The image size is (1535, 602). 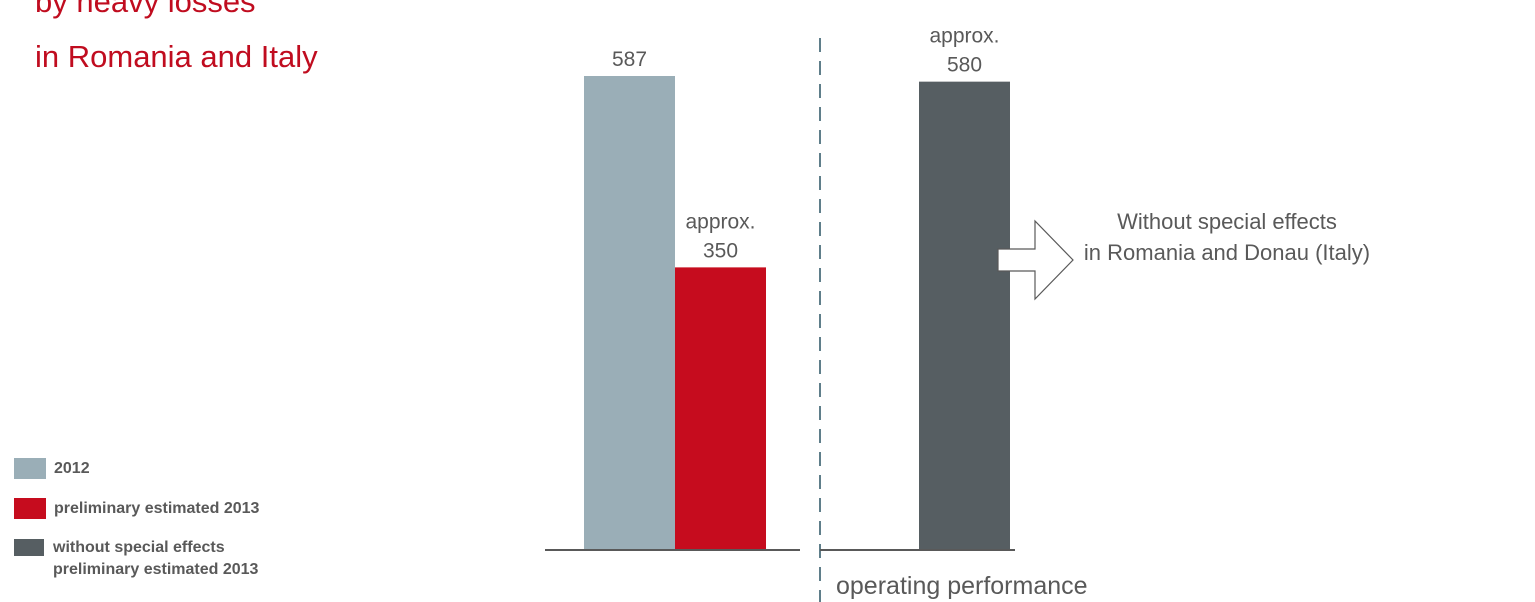 I want to click on headline-line-2: in Romania and Italy, so click(x=176, y=56).